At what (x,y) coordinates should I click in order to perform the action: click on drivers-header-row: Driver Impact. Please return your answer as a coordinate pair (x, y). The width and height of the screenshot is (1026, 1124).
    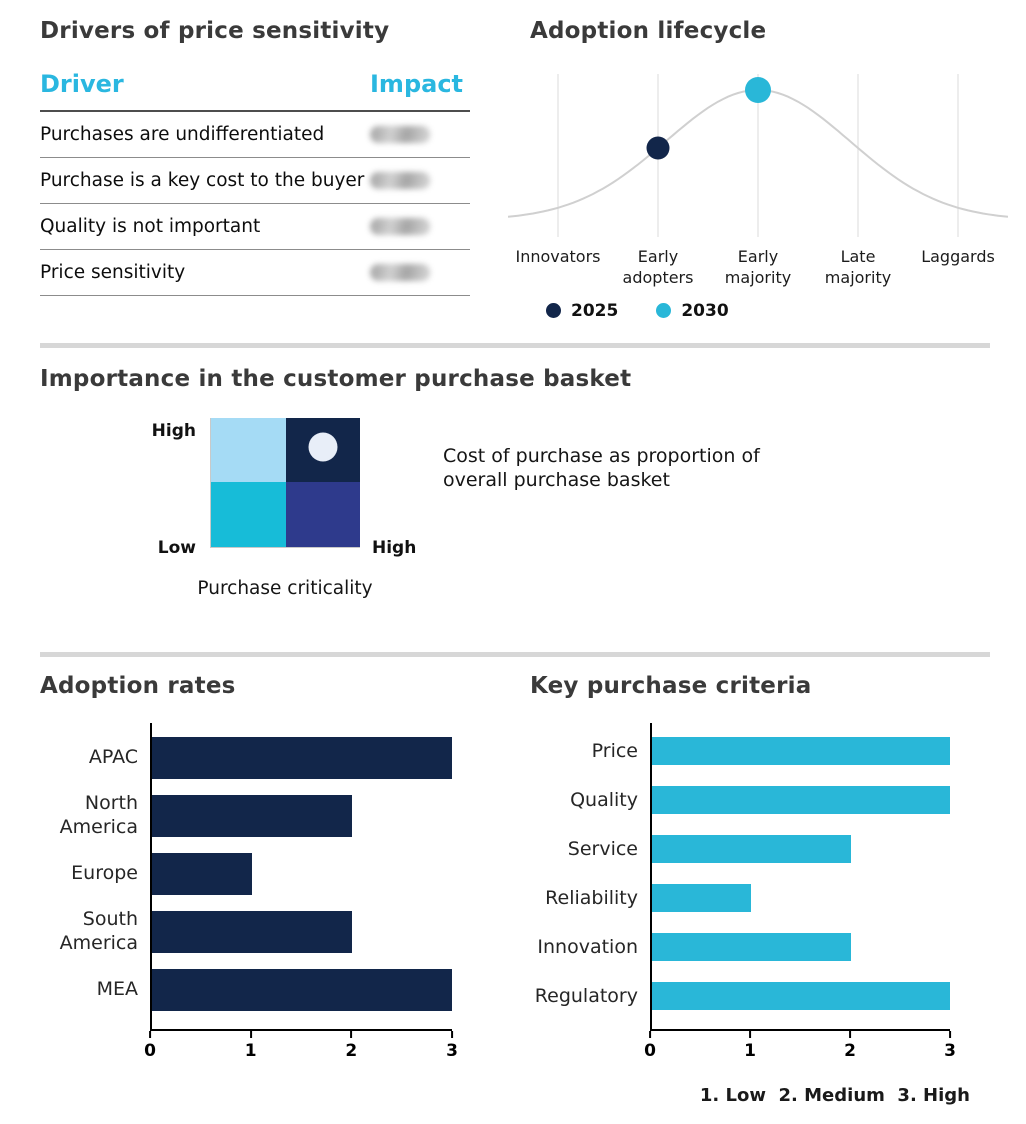
    Looking at the image, I should click on (255, 89).